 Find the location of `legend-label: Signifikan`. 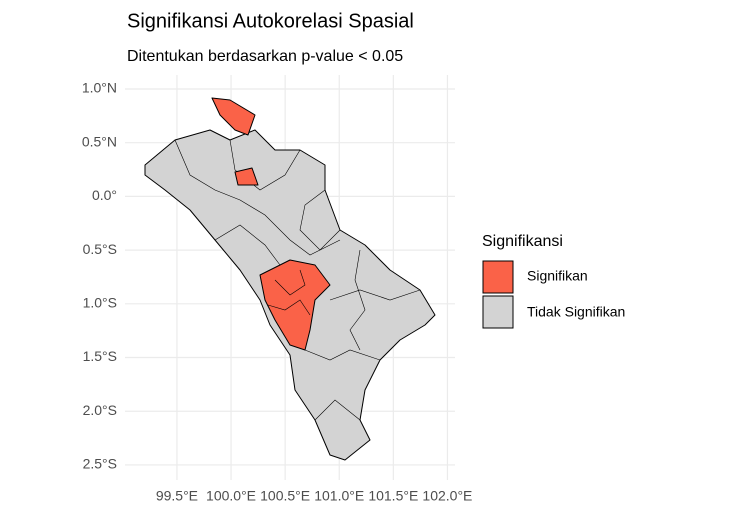

legend-label: Signifikan is located at coordinates (557, 276).